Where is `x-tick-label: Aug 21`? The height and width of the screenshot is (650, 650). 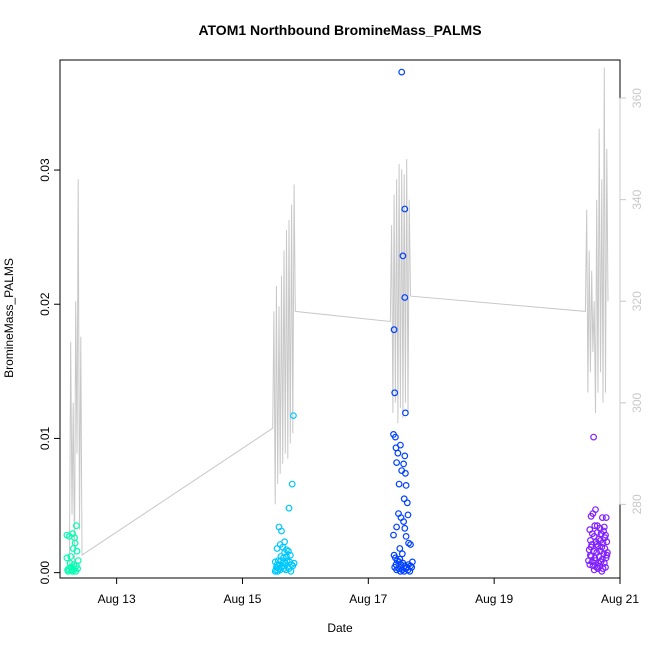 x-tick-label: Aug 21 is located at coordinates (620, 599).